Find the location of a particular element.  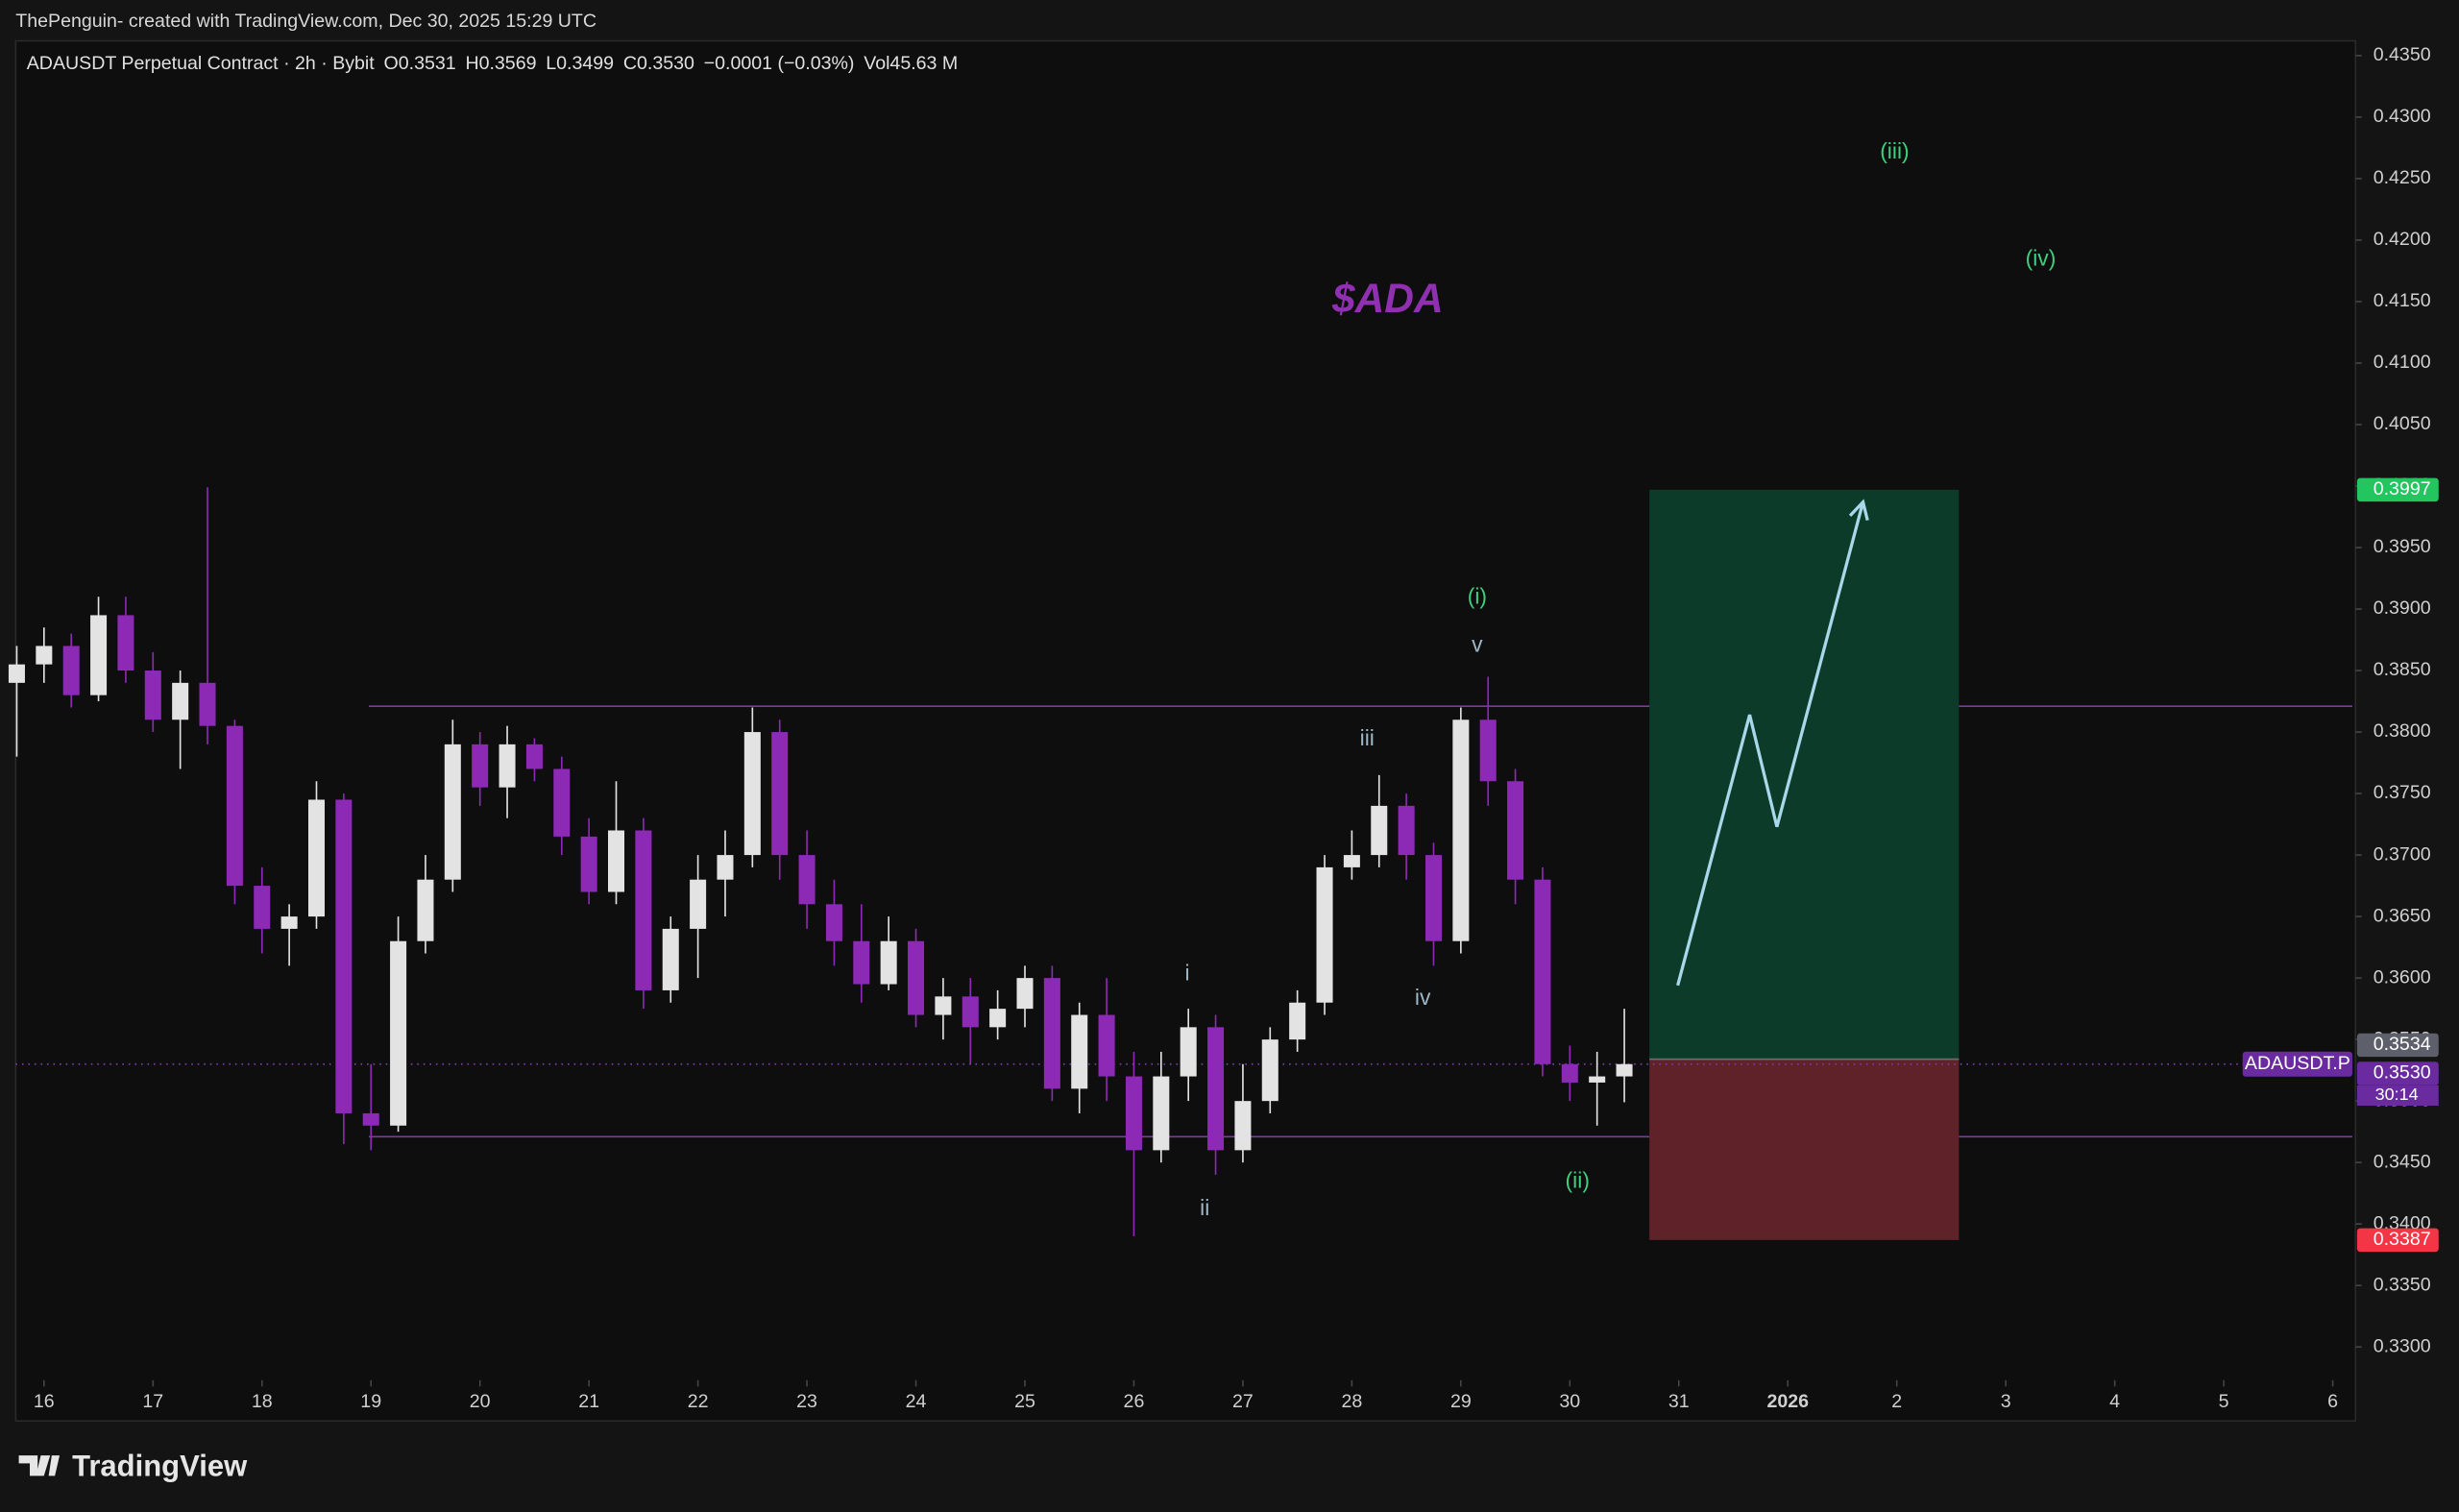

wave-label: $ADA is located at coordinates (1387, 298).